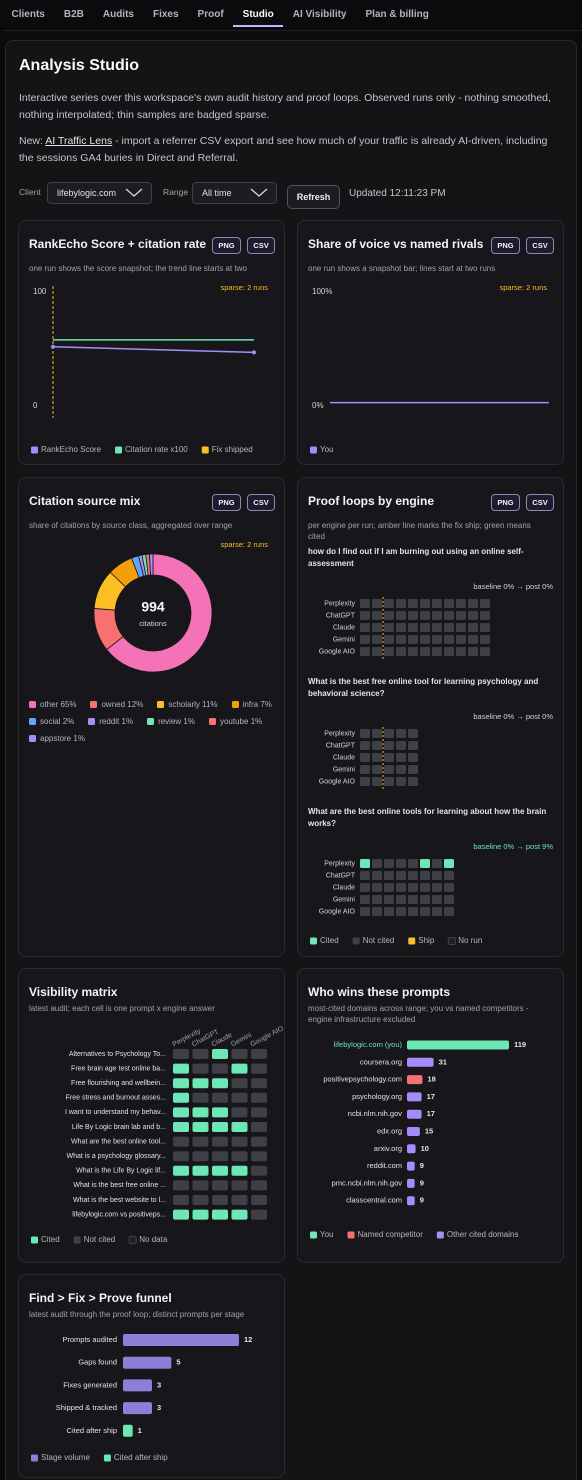 The height and width of the screenshot is (1480, 582). What do you see at coordinates (85, 501) in the screenshot?
I see `card-title: Citation source mix` at bounding box center [85, 501].